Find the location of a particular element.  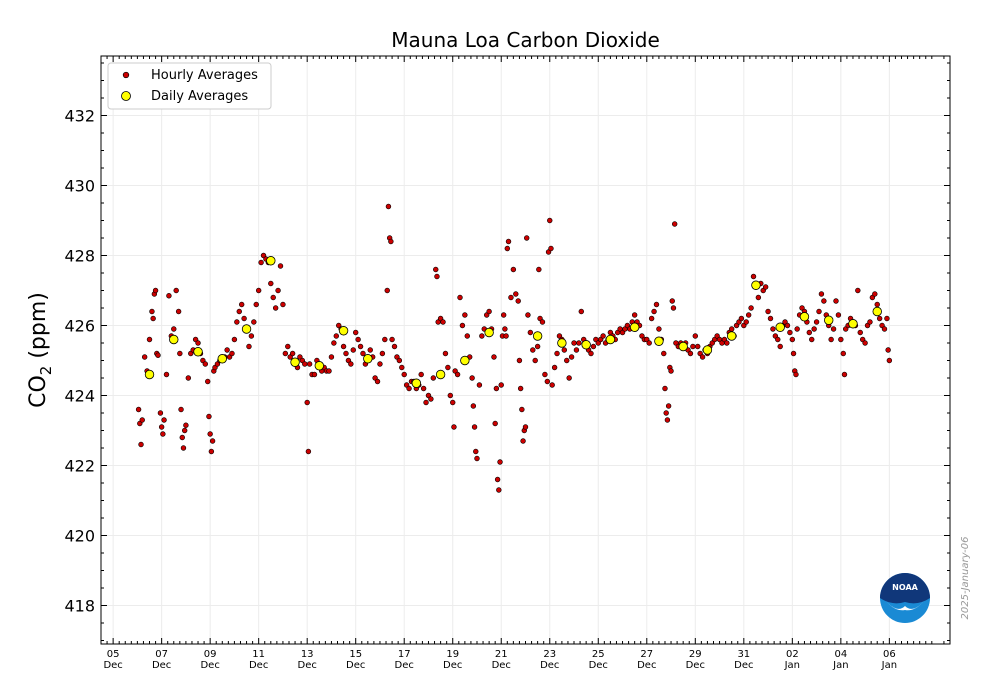

legend-hourly-label: Hourly Averages is located at coordinates (204, 75).